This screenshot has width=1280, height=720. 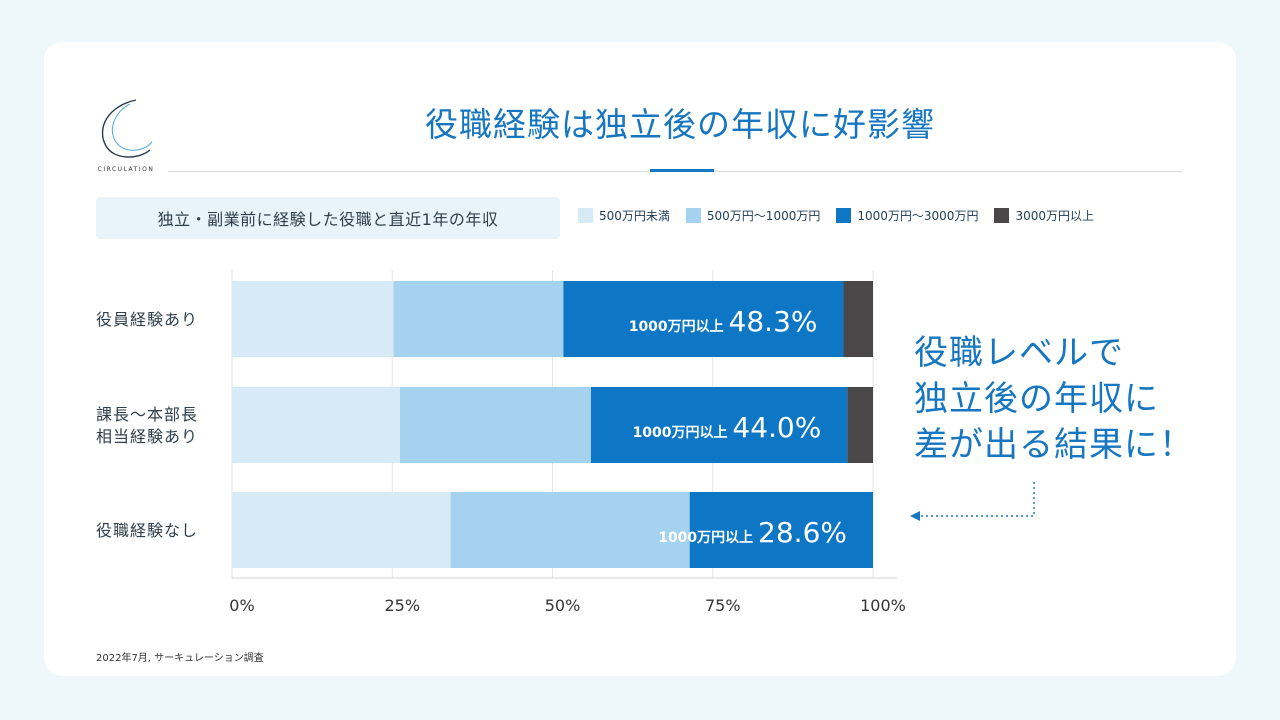 I want to click on callout-arrow-icon, so click(x=915, y=516).